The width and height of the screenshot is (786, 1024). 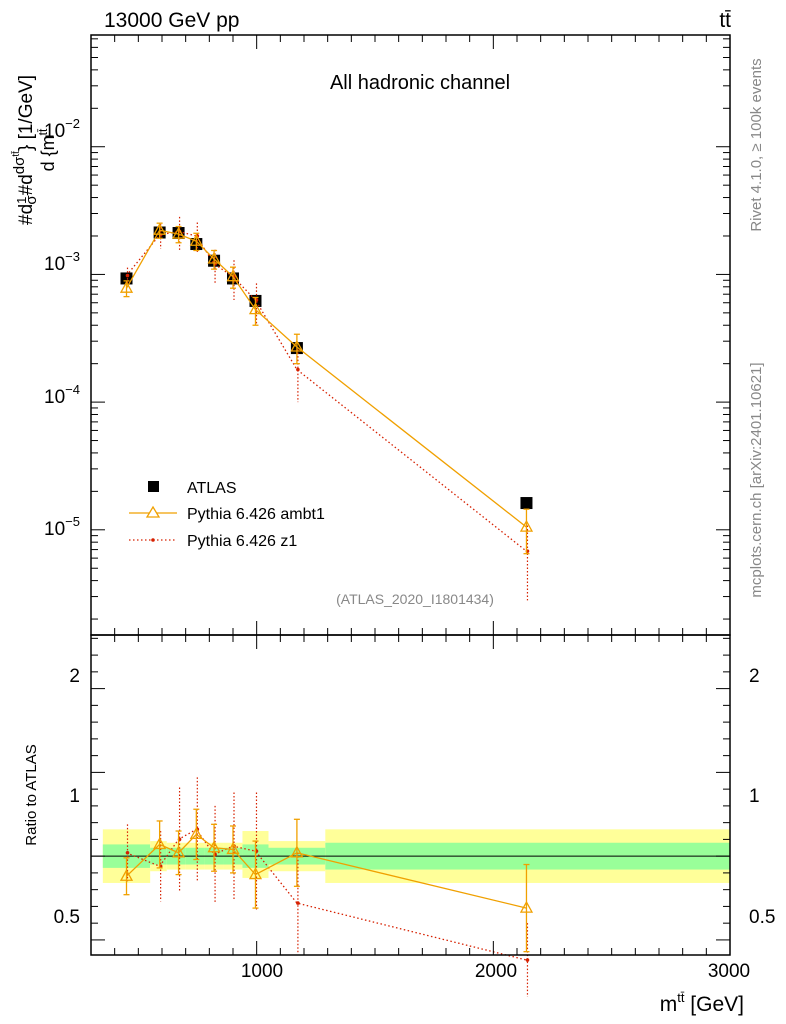 What do you see at coordinates (62, 262) in the screenshot?
I see `main-y-tick-label: 10⁻³` at bounding box center [62, 262].